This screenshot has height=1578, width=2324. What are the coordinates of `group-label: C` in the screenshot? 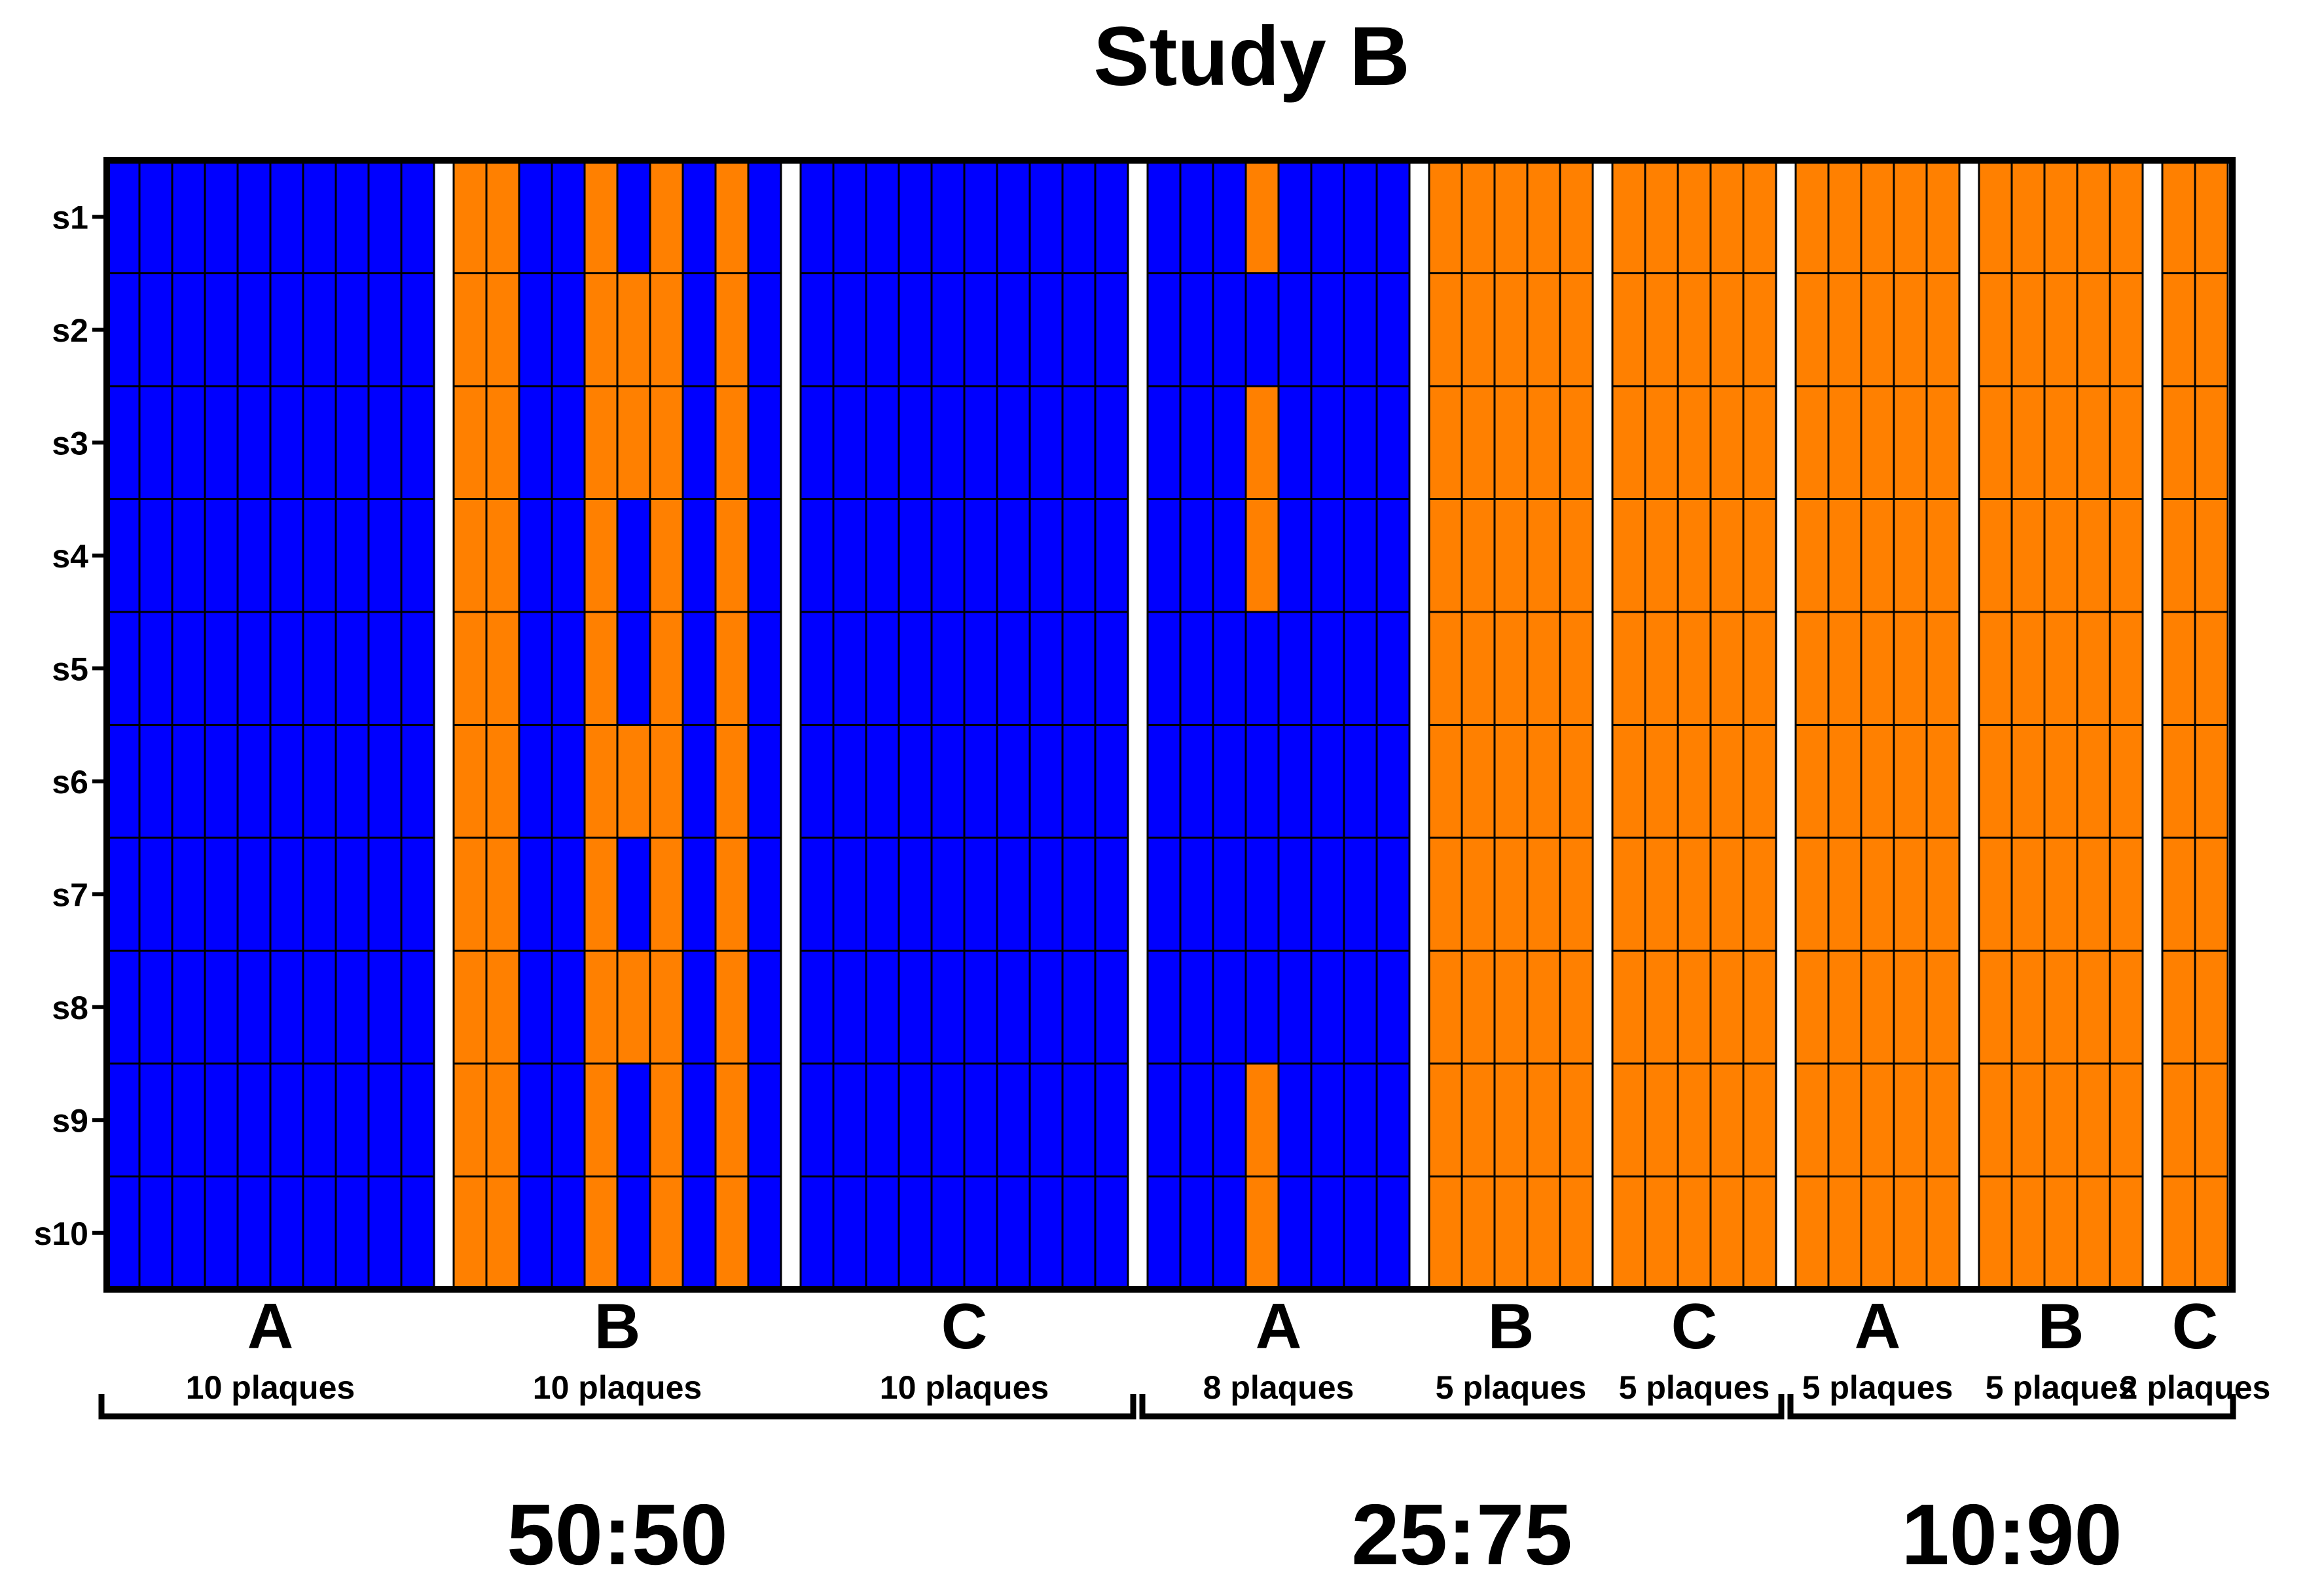 It's located at (964, 1326).